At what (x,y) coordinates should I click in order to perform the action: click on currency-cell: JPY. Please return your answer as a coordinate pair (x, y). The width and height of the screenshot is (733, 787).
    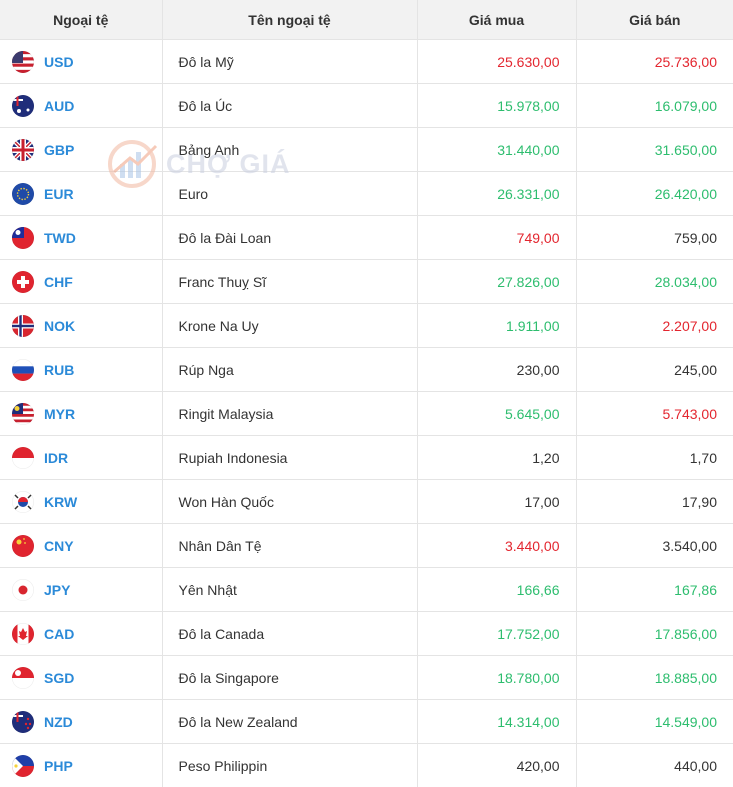
    Looking at the image, I should click on (81, 589).